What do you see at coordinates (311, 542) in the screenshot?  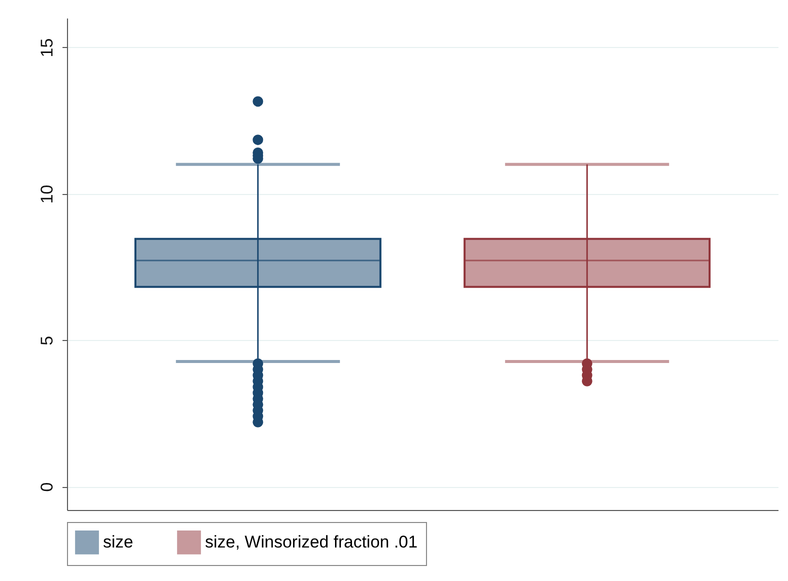 I see `legend-label: size, Winsorized fraction .01` at bounding box center [311, 542].